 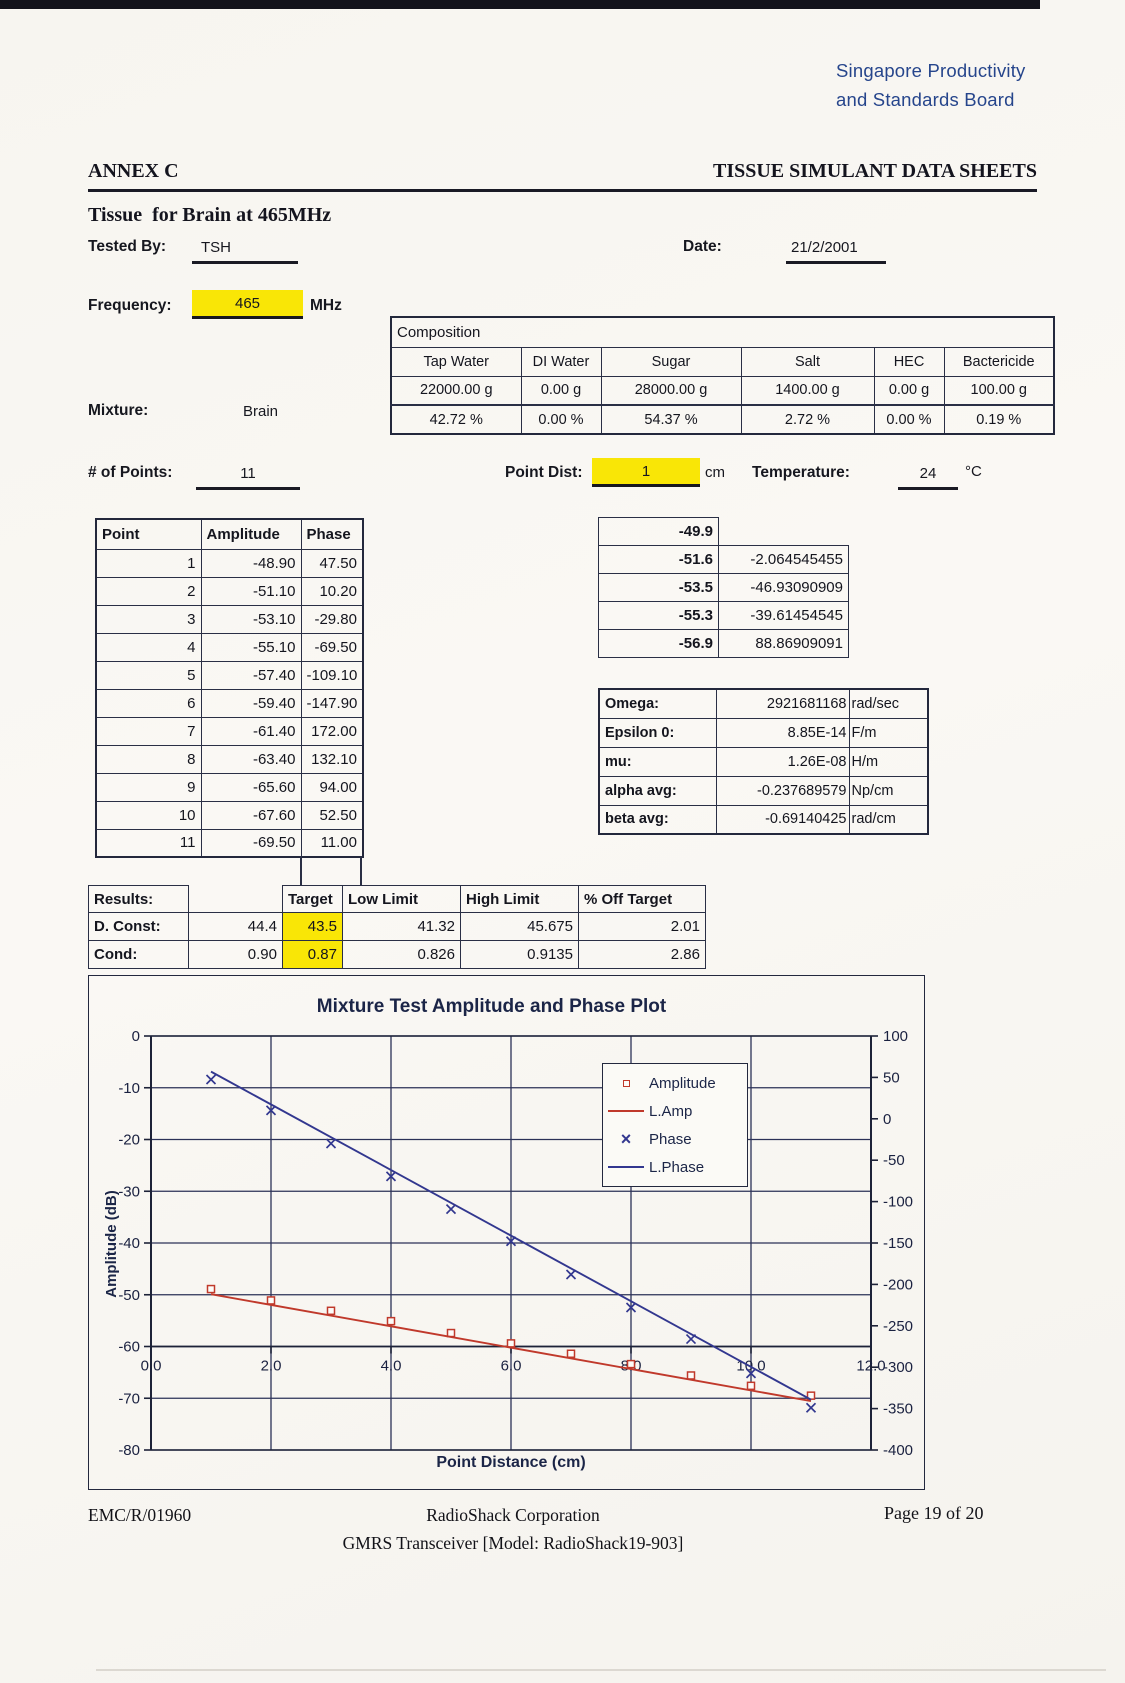 What do you see at coordinates (888, 732) in the screenshot?
I see `table-cell: F/m` at bounding box center [888, 732].